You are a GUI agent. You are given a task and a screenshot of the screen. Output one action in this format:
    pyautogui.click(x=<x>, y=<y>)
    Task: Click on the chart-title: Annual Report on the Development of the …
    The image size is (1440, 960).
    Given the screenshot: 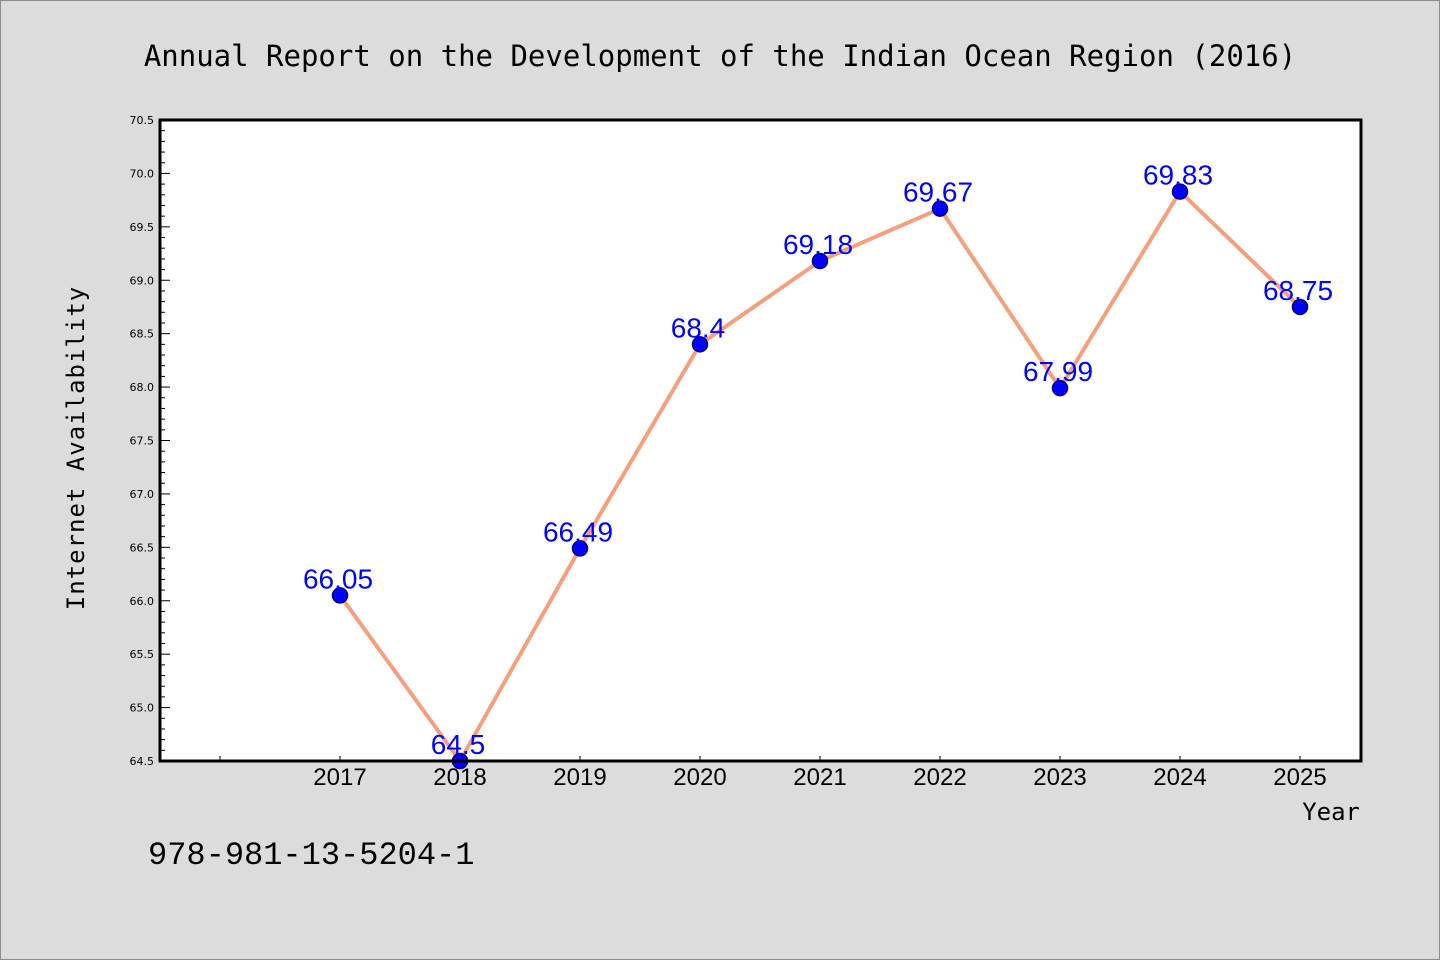 What is the action you would take?
    pyautogui.click(x=720, y=56)
    